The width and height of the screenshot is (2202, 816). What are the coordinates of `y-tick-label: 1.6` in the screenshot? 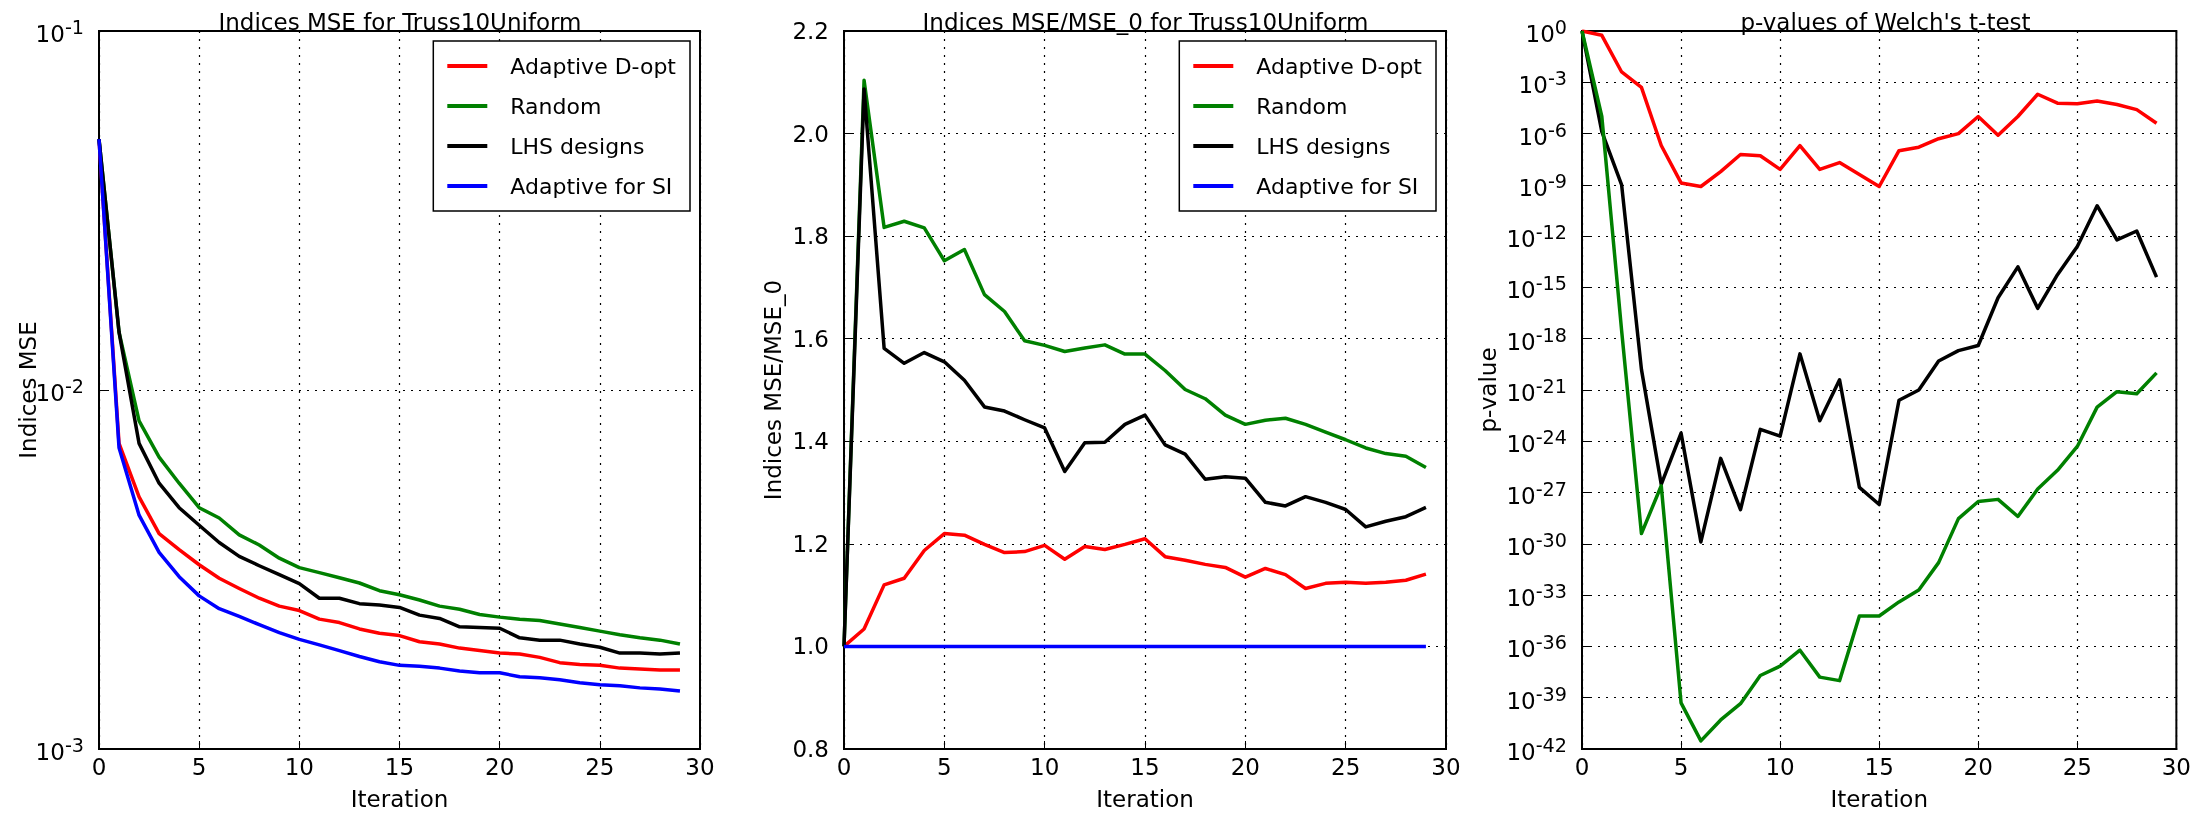 It's located at (810, 338).